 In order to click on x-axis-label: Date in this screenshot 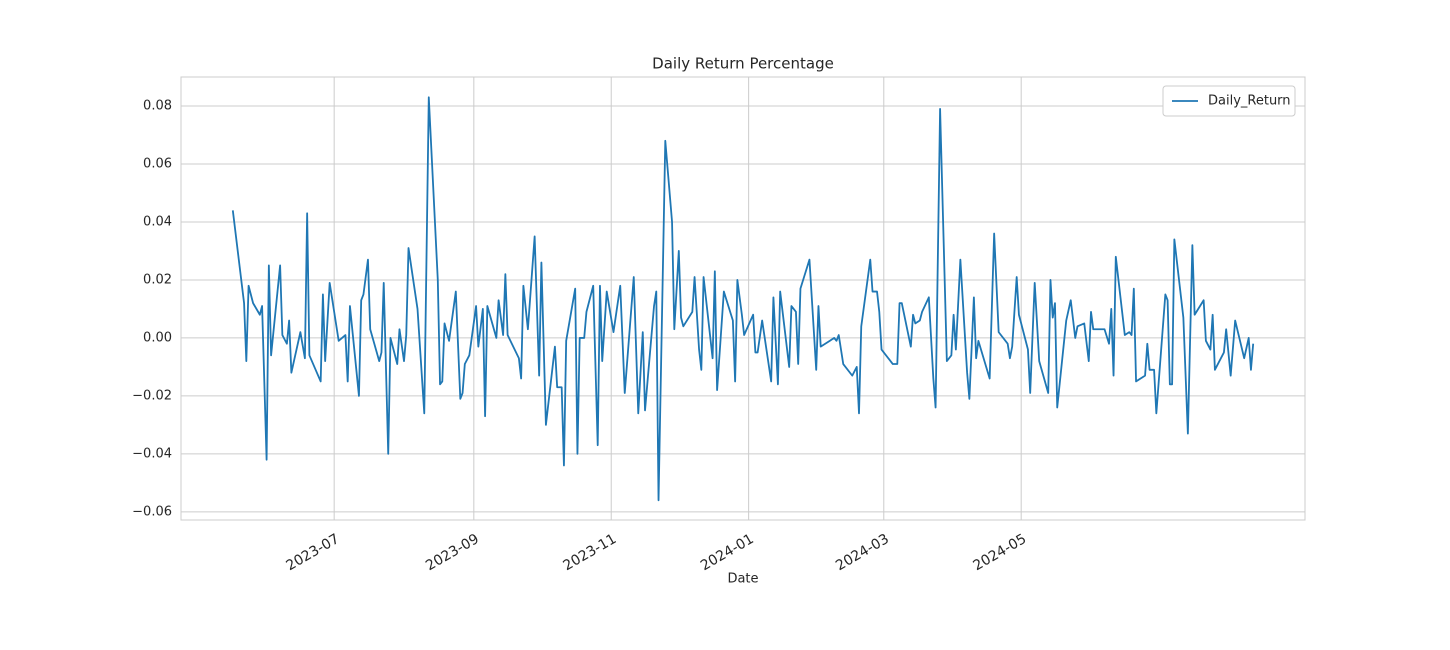, I will do `click(742, 579)`.